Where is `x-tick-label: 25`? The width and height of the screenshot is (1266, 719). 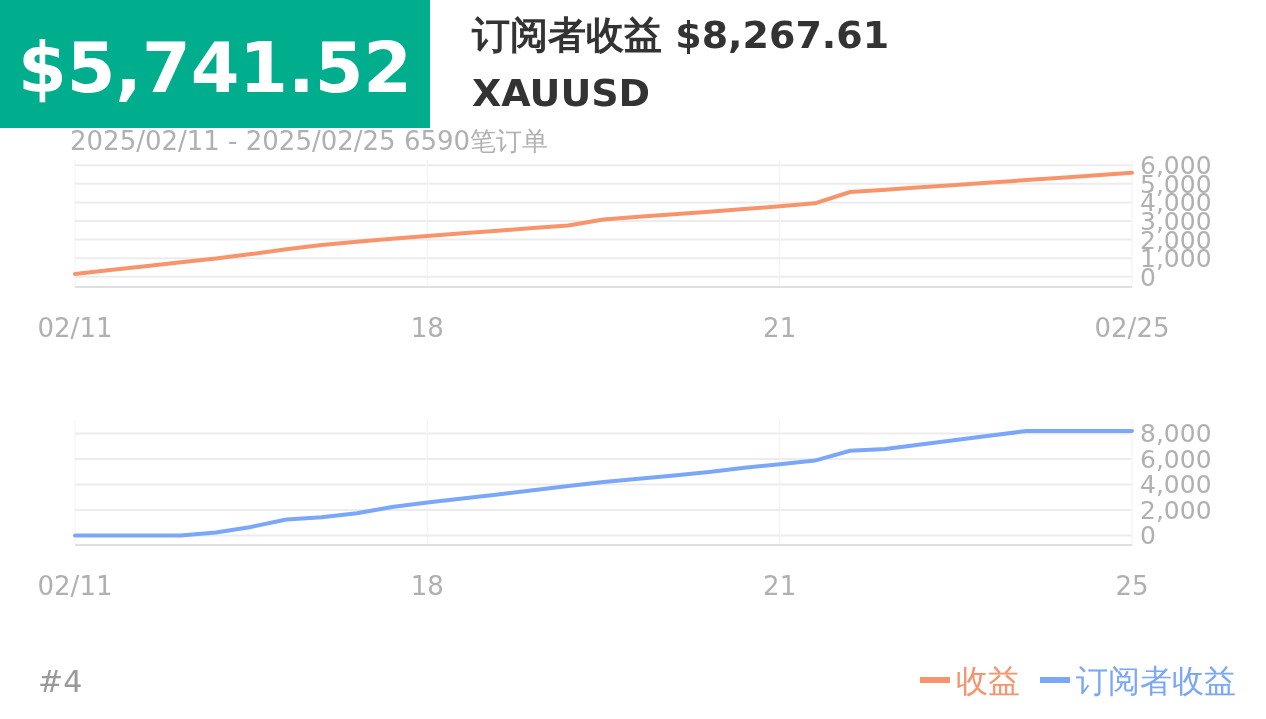 x-tick-label: 25 is located at coordinates (1132, 586).